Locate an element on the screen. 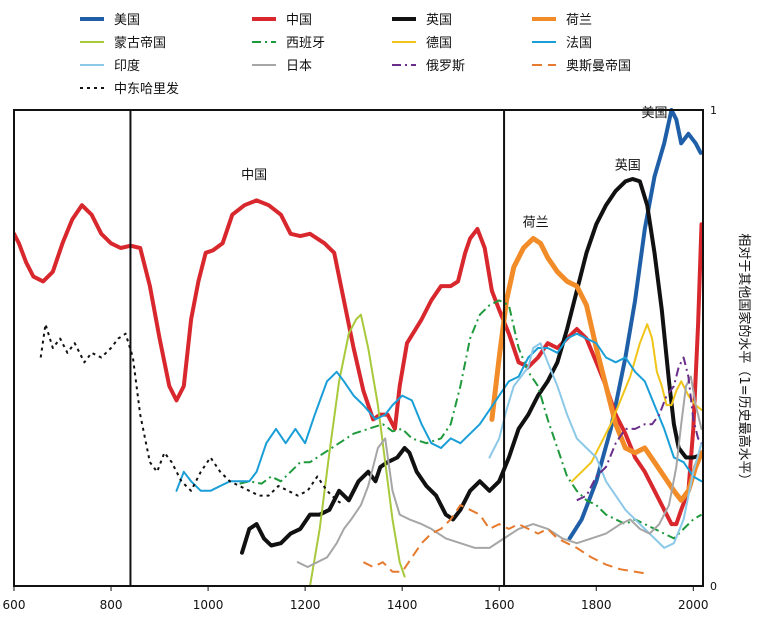  y-axis-label: 相对于其他国家的水平（1=历史最高水平） is located at coordinates (744, 359).